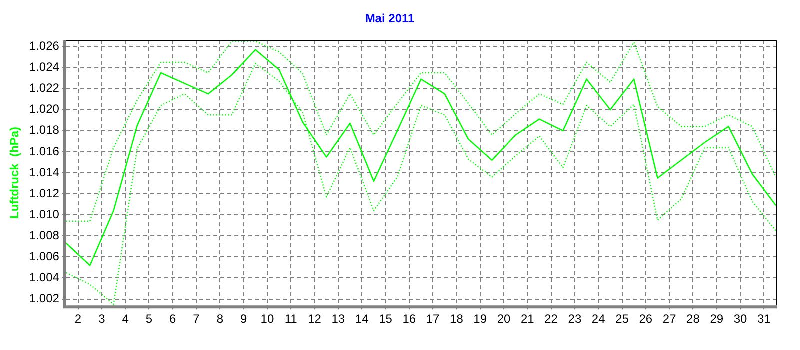 The image size is (800, 350). I want to click on x-tick-label: 27, so click(669, 319).